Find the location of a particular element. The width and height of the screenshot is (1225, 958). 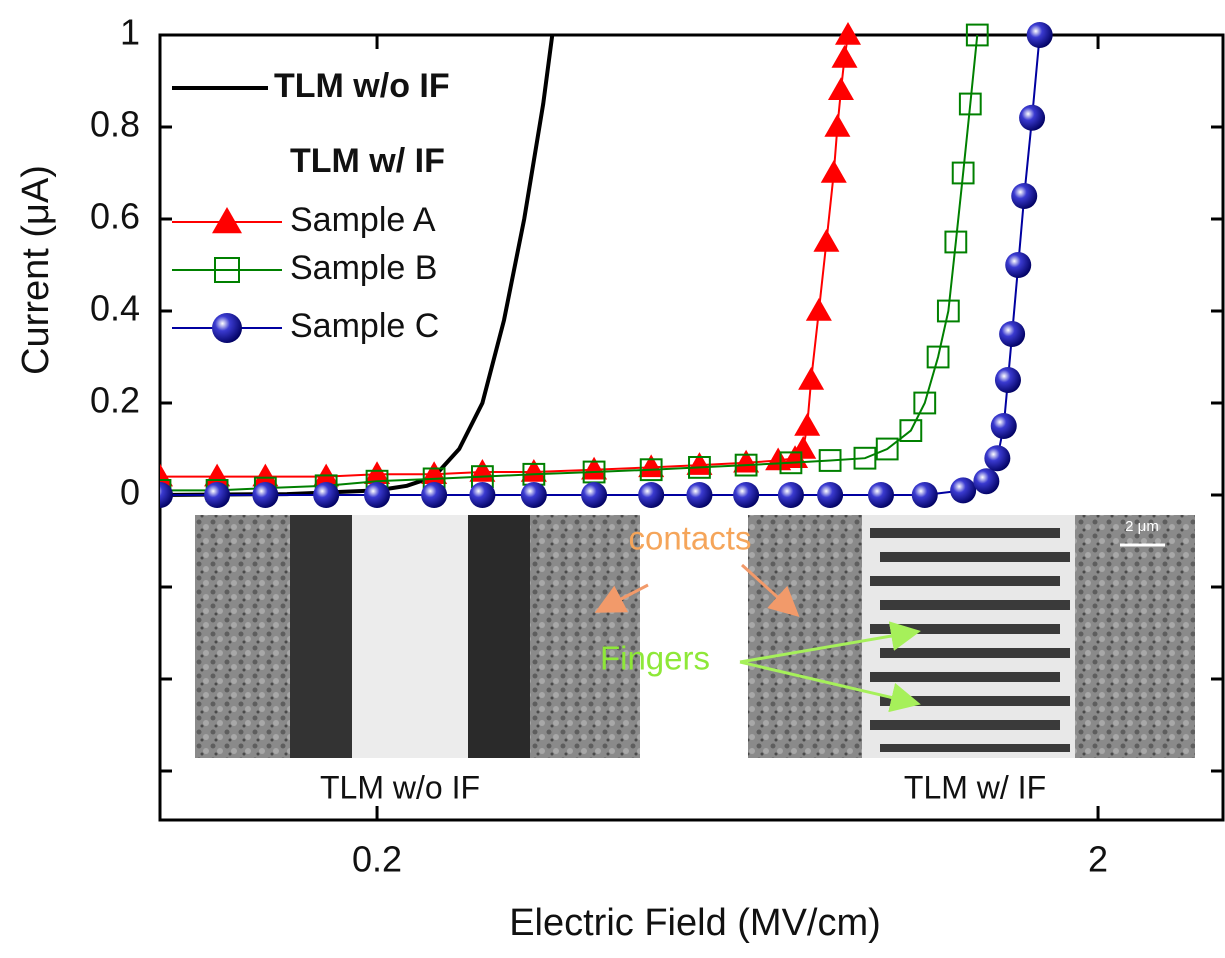

sem-finger-stripes is located at coordinates (970, 640).